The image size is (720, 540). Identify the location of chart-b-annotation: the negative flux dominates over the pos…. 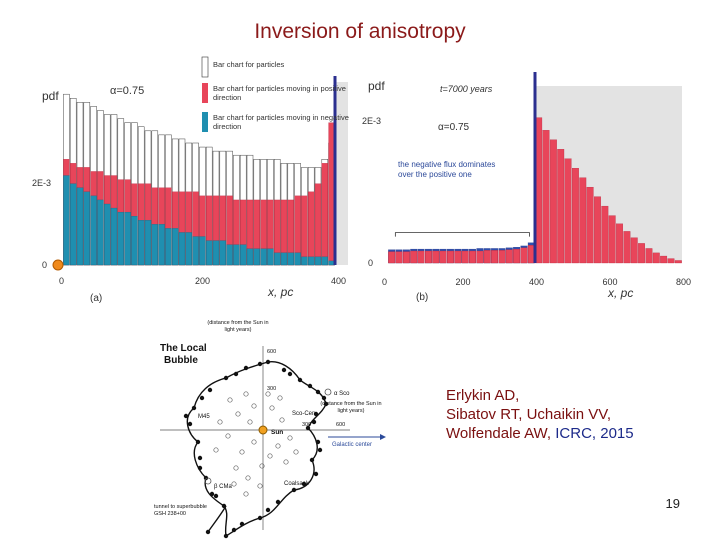
(447, 169).